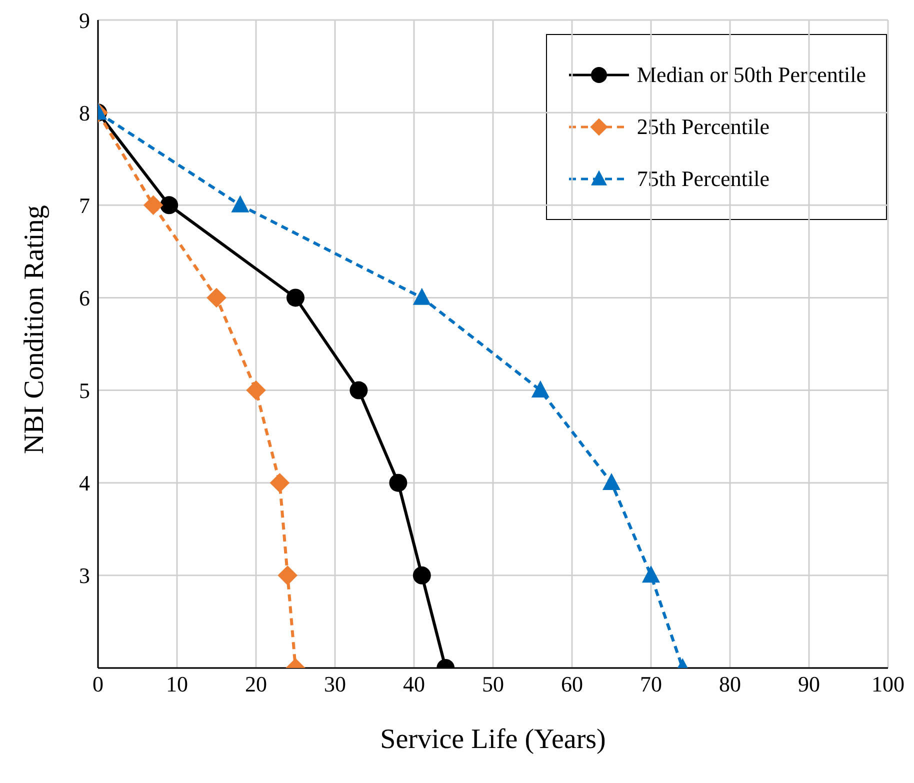  What do you see at coordinates (34, 329) in the screenshot?
I see `y-axis-title: NBI Condition Rating` at bounding box center [34, 329].